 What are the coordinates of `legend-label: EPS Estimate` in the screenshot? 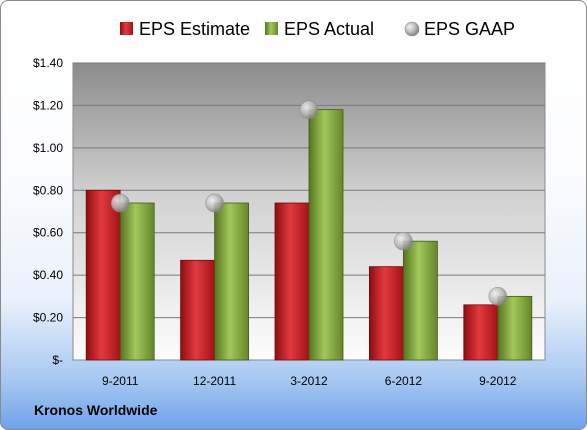 It's located at (194, 29).